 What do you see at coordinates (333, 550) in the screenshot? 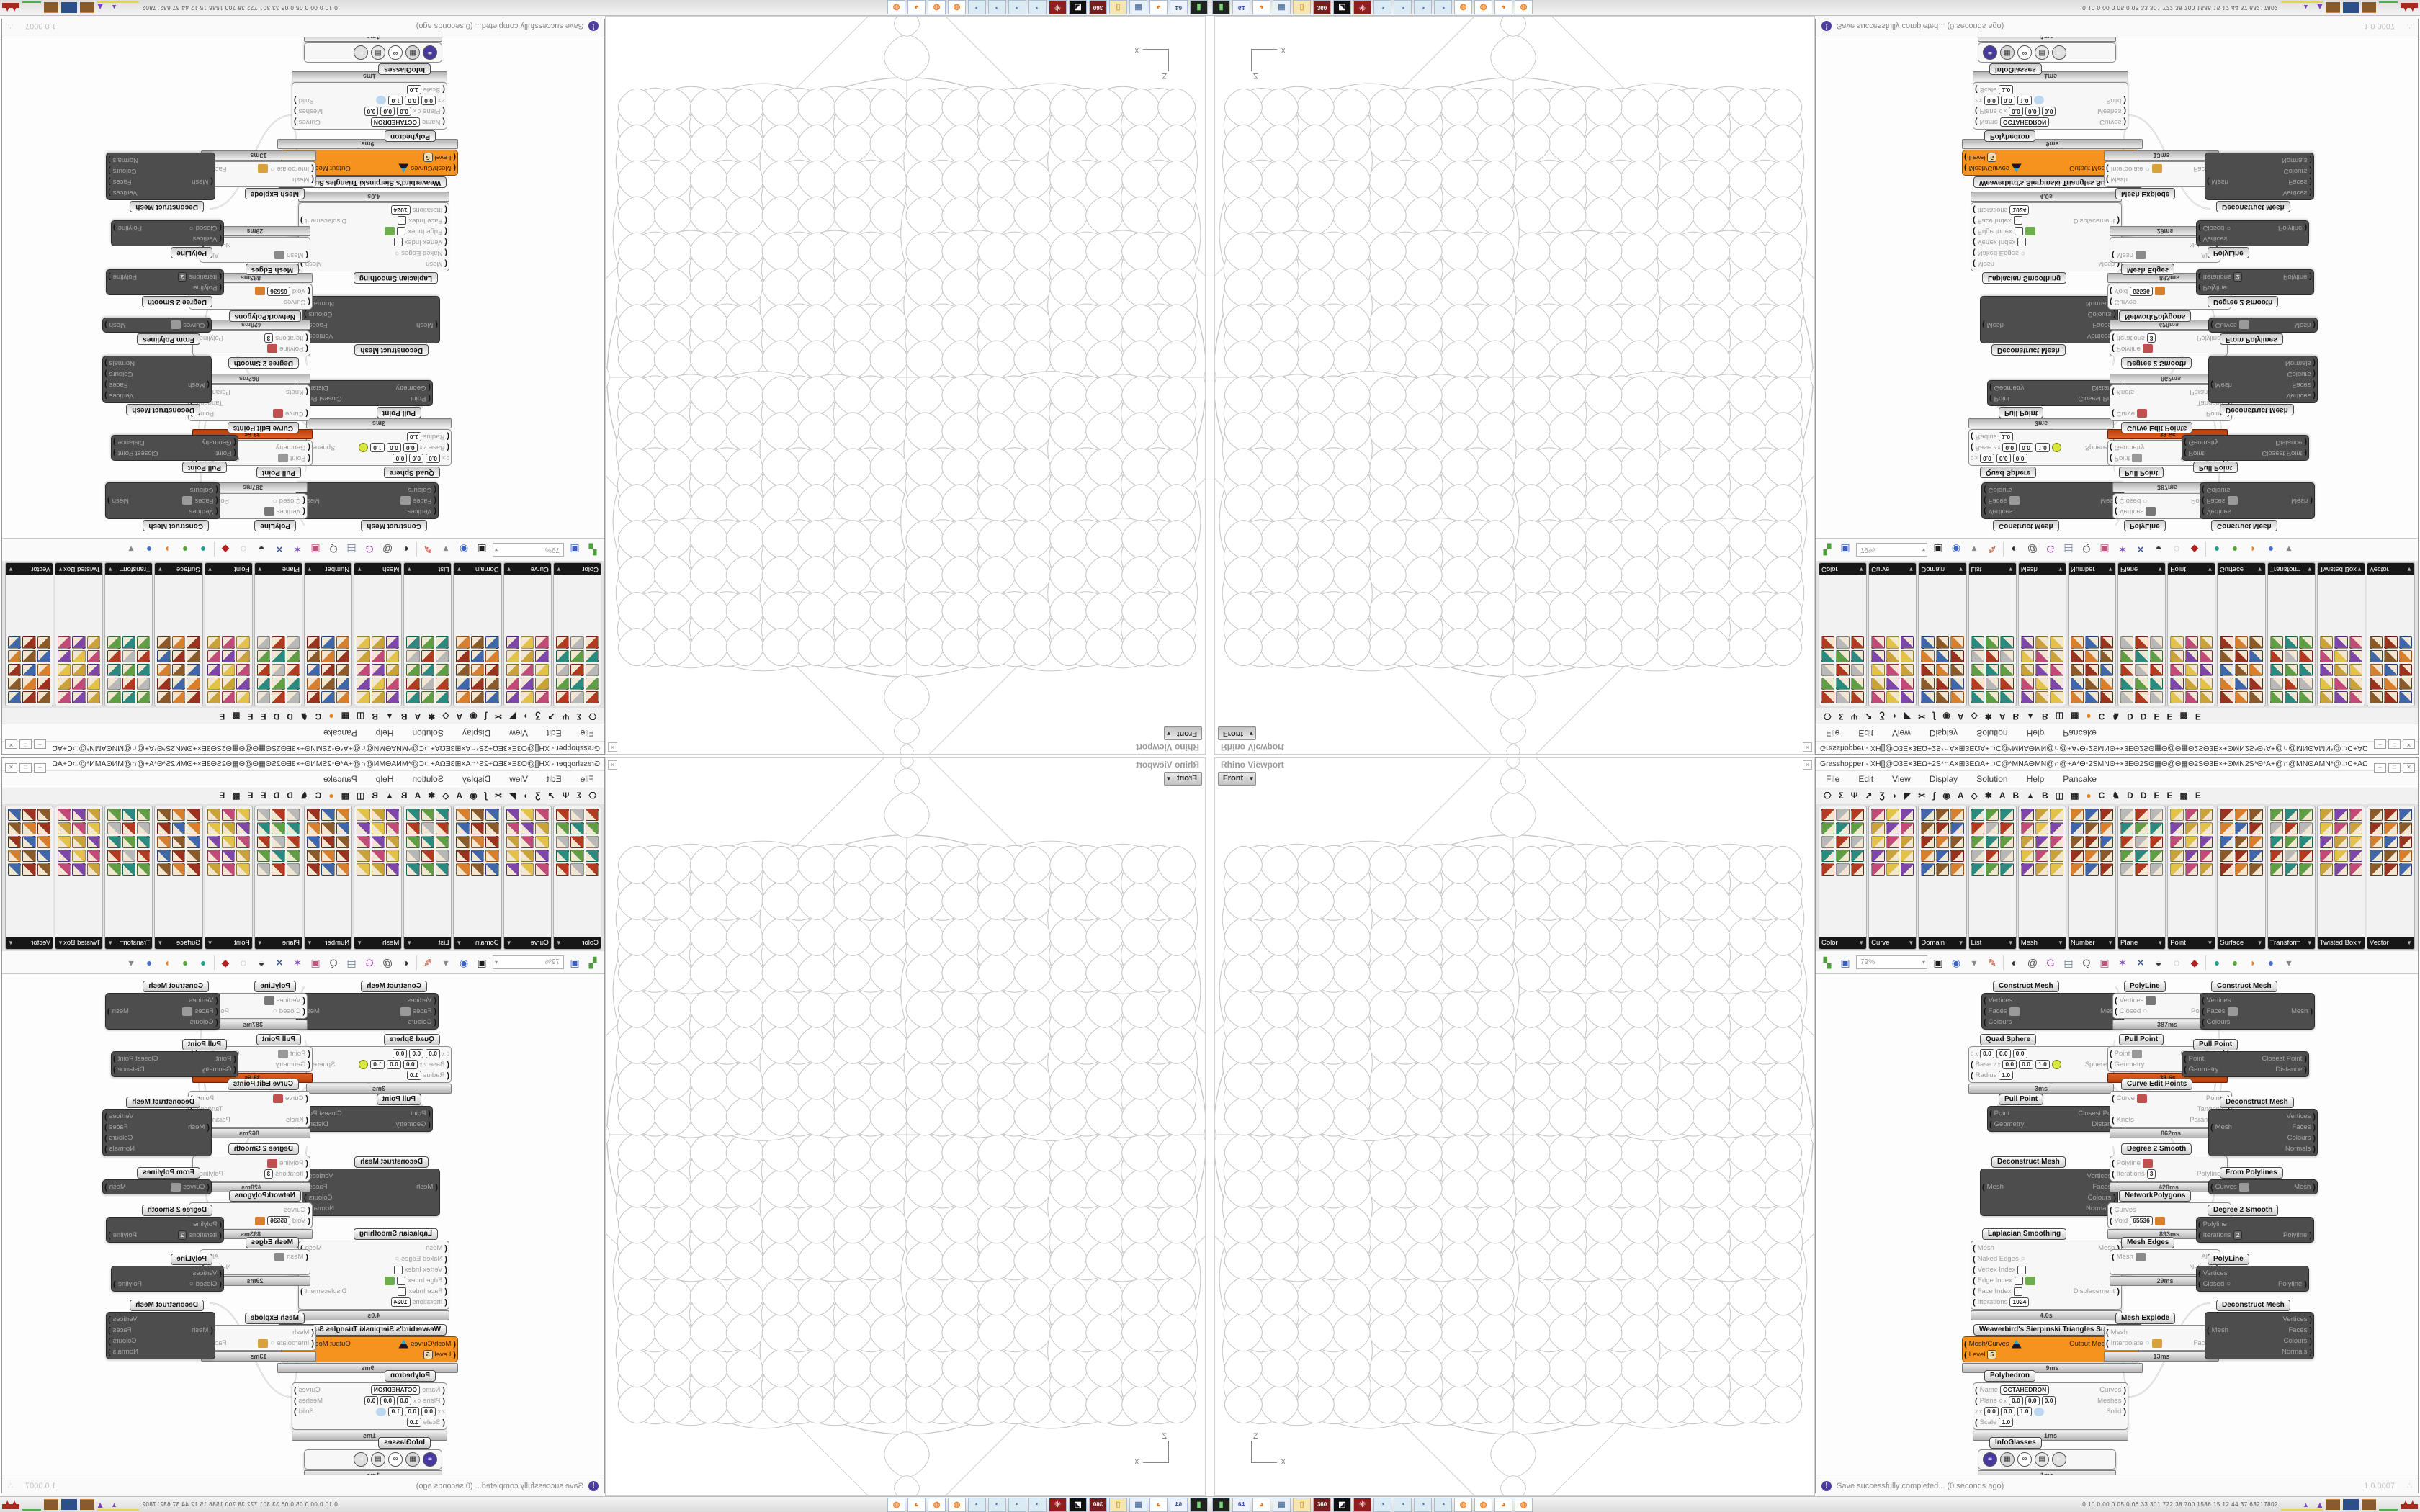
I see `finder-icon: Q` at bounding box center [333, 550].